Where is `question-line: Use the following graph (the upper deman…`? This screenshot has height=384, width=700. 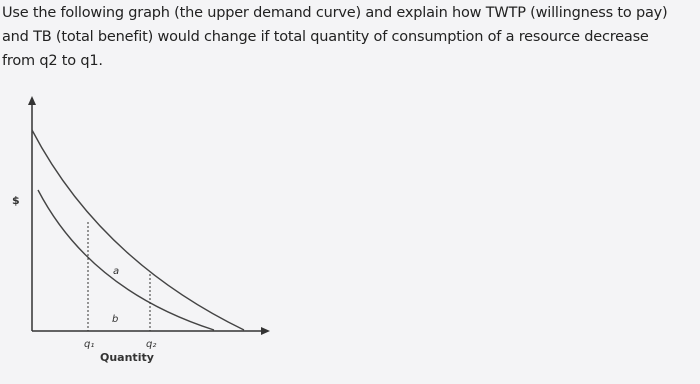 question-line: Use the following graph (the upper deman… is located at coordinates (335, 13).